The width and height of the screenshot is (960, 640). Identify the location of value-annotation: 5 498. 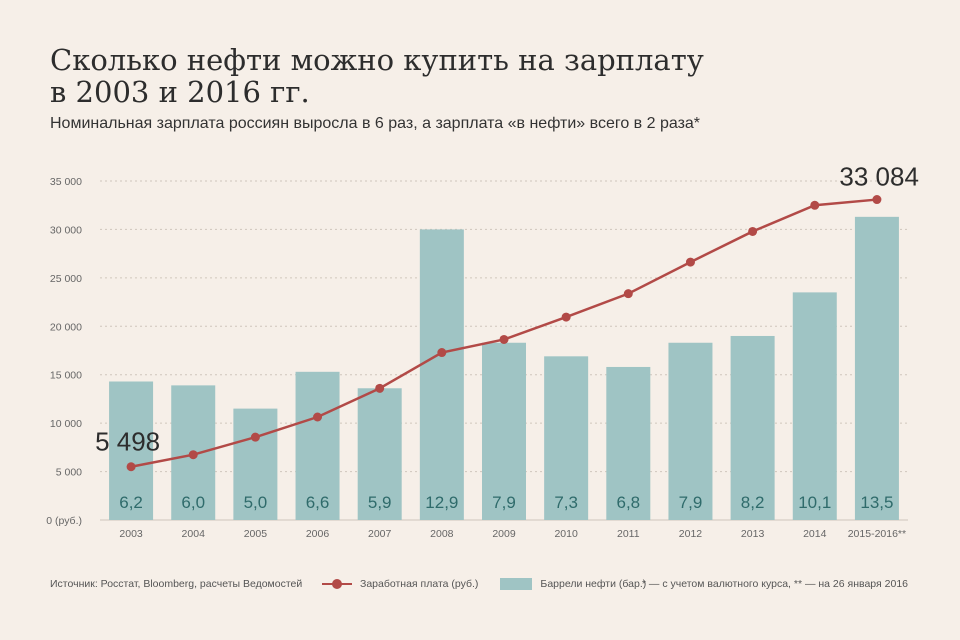
(127, 442).